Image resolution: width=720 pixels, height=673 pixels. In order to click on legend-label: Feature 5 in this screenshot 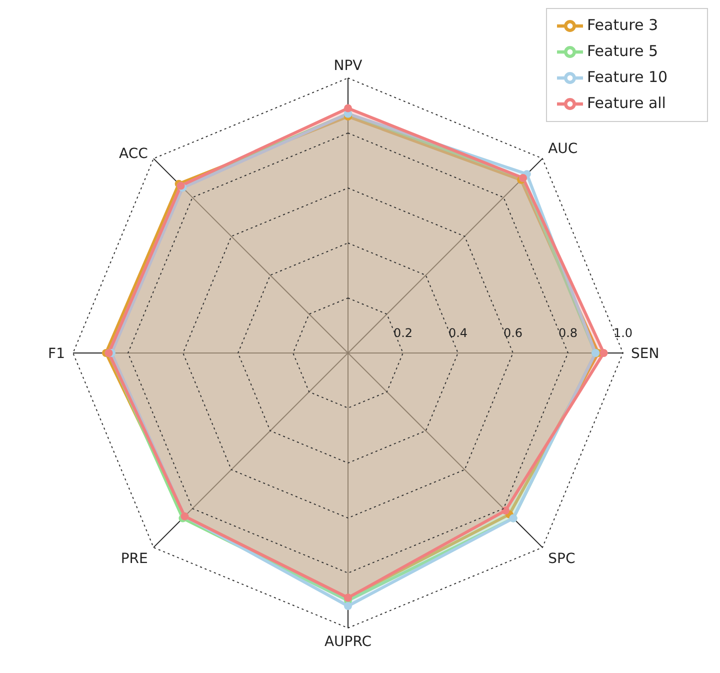, I will do `click(622, 51)`.